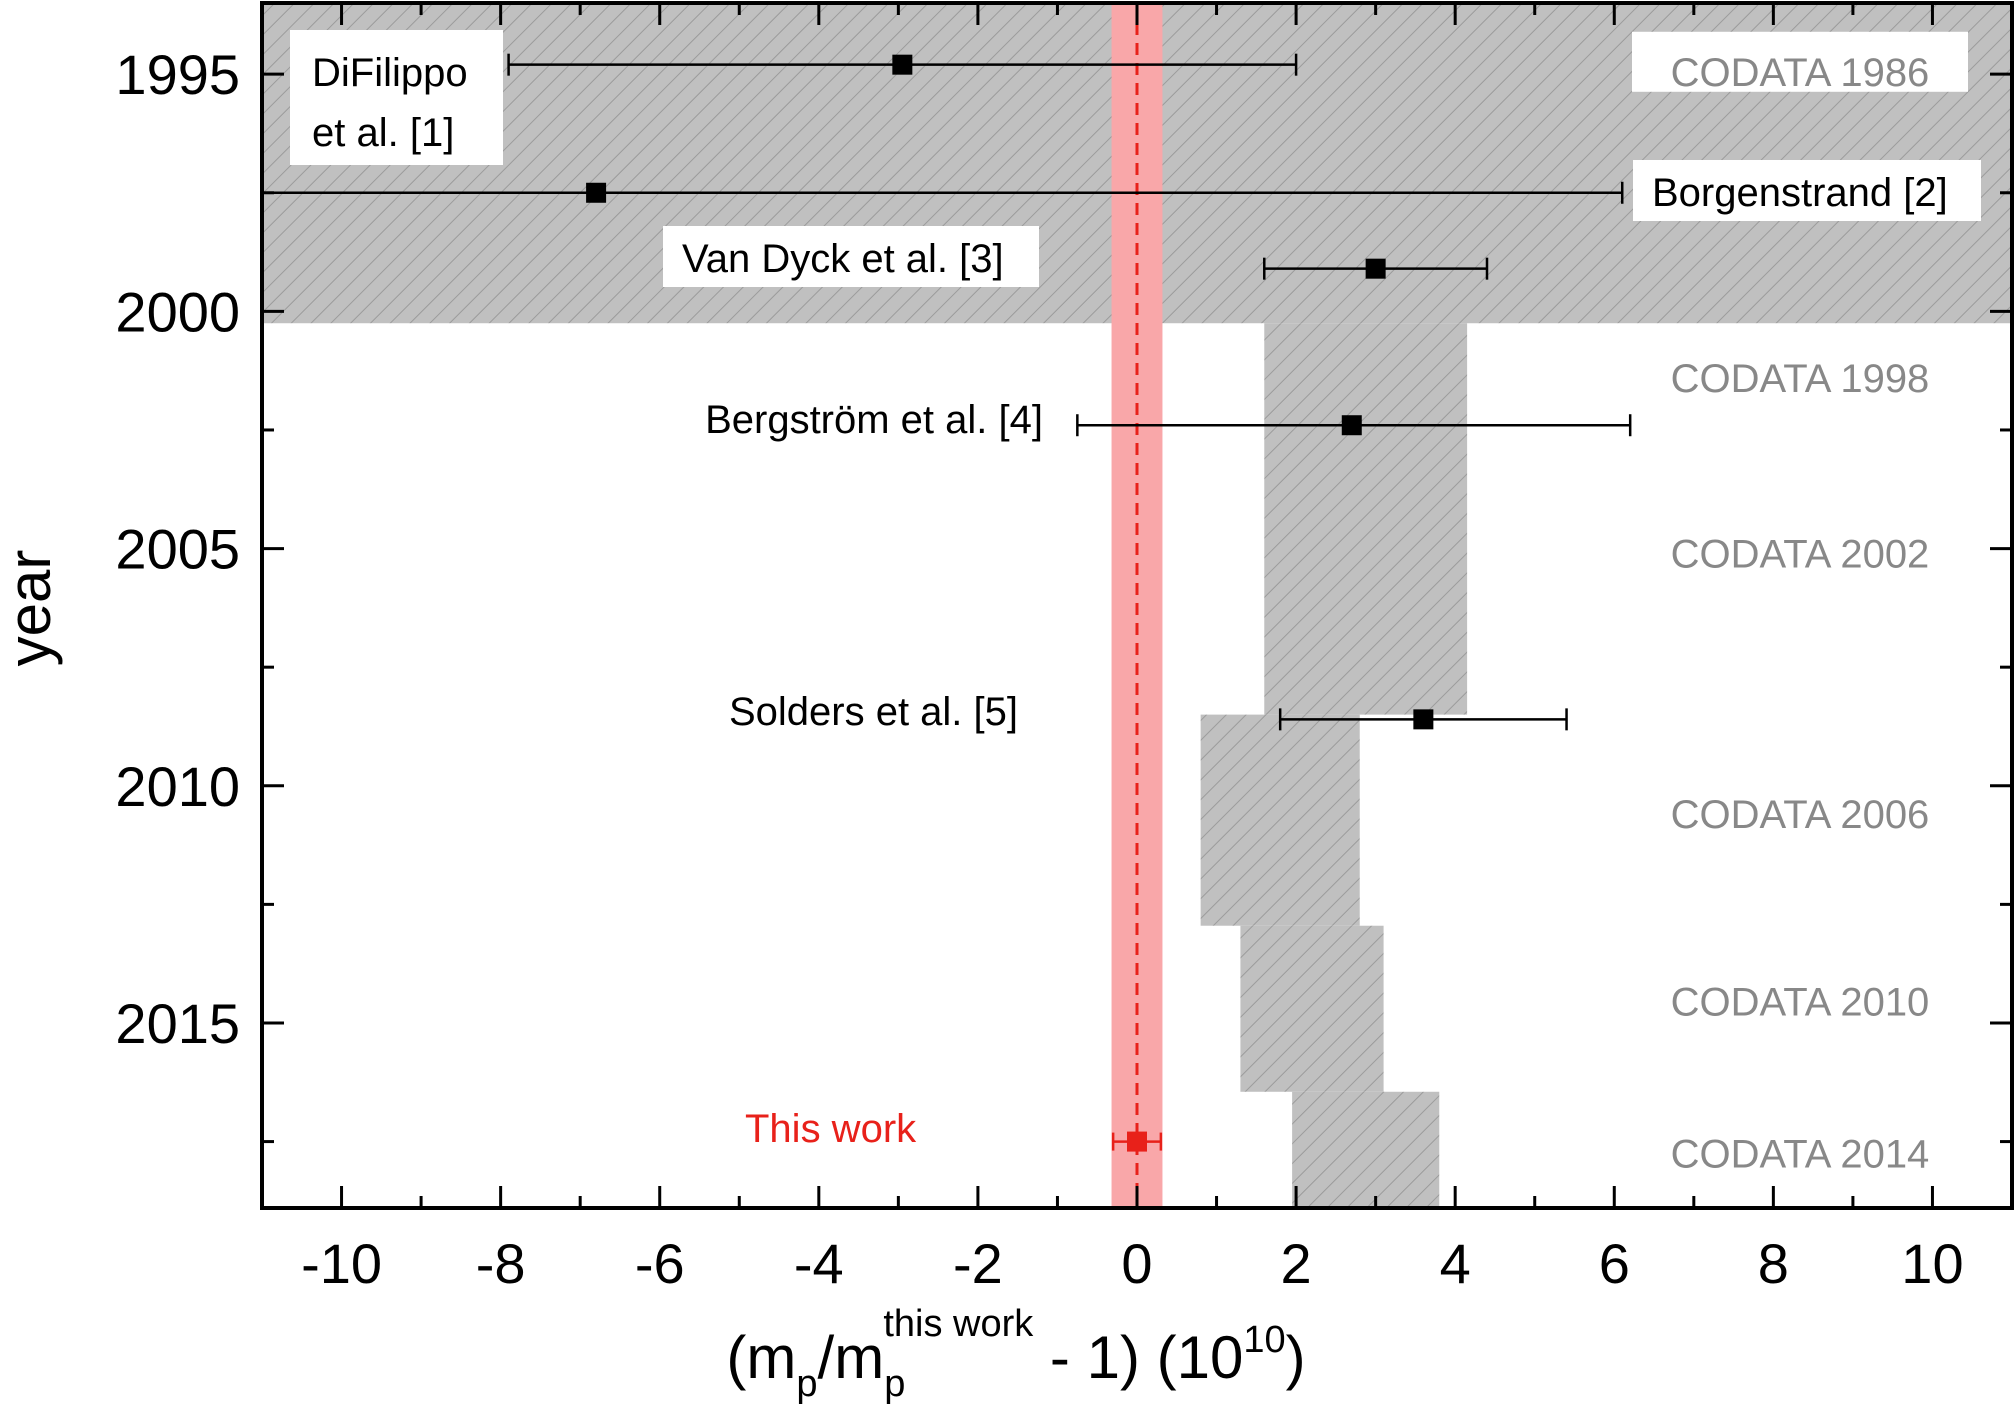 The height and width of the screenshot is (1417, 2016). Describe the element at coordinates (874, 420) in the screenshot. I see `measurement-label-3: Bergström et al. [4]` at that location.